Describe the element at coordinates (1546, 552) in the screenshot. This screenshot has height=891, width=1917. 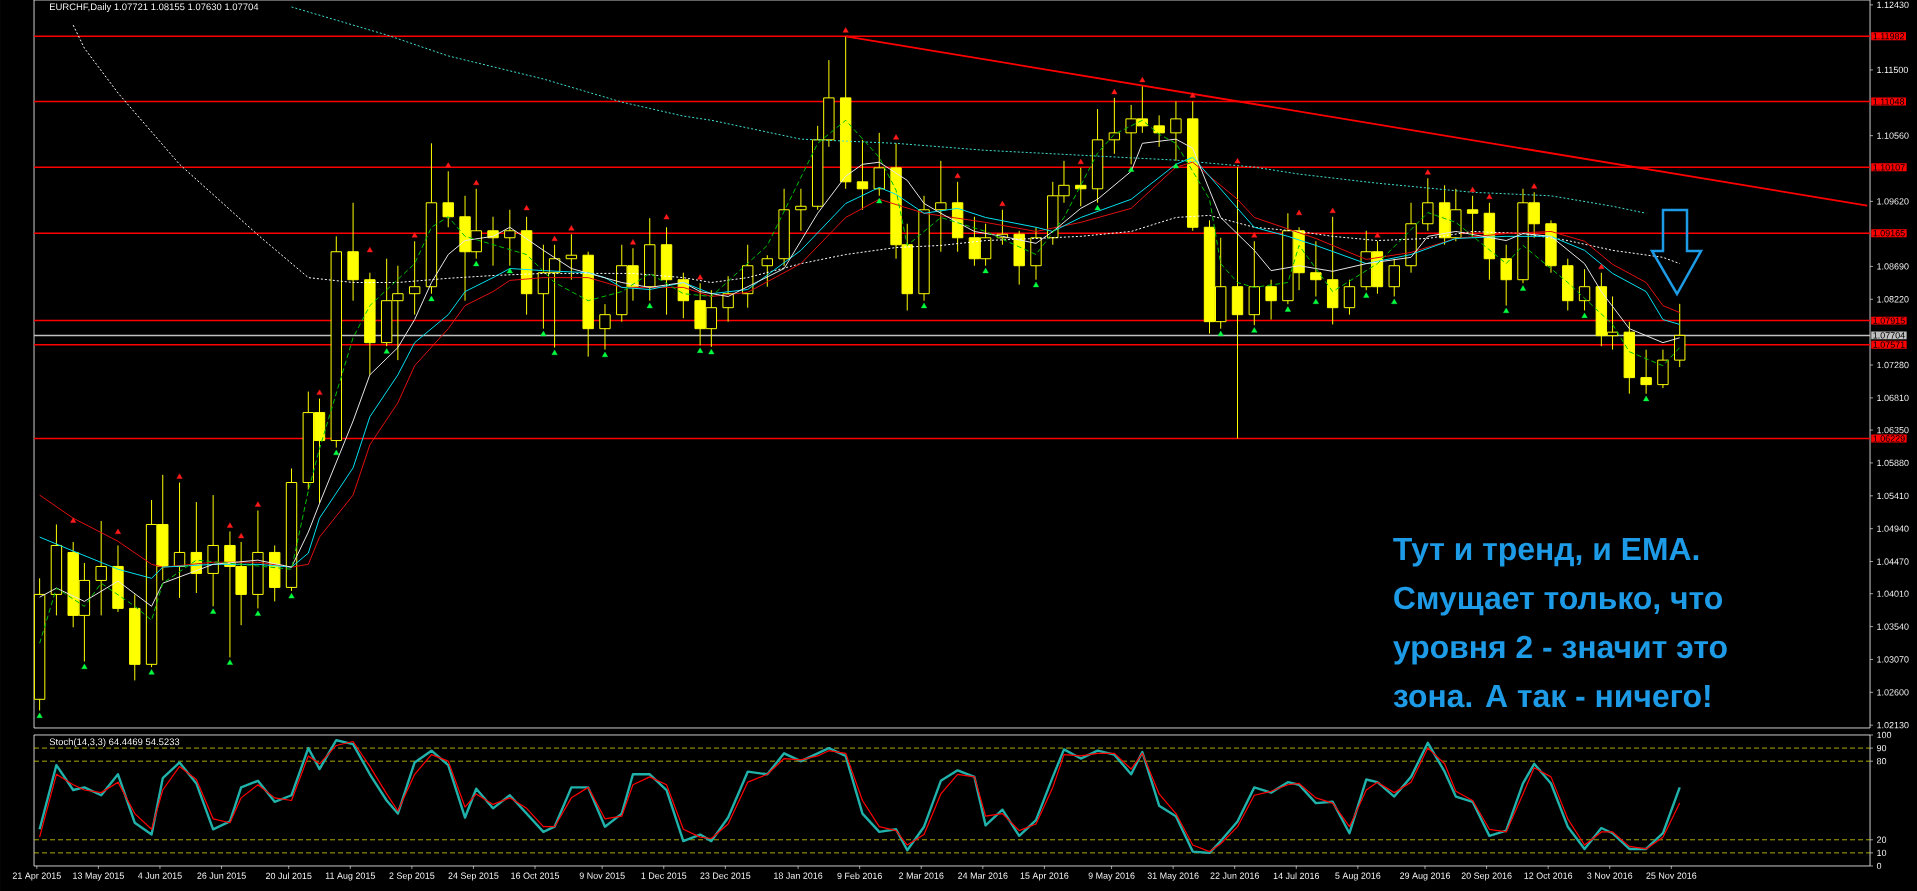
I see `annotation: Тут и тренд, и EMA.` at that location.